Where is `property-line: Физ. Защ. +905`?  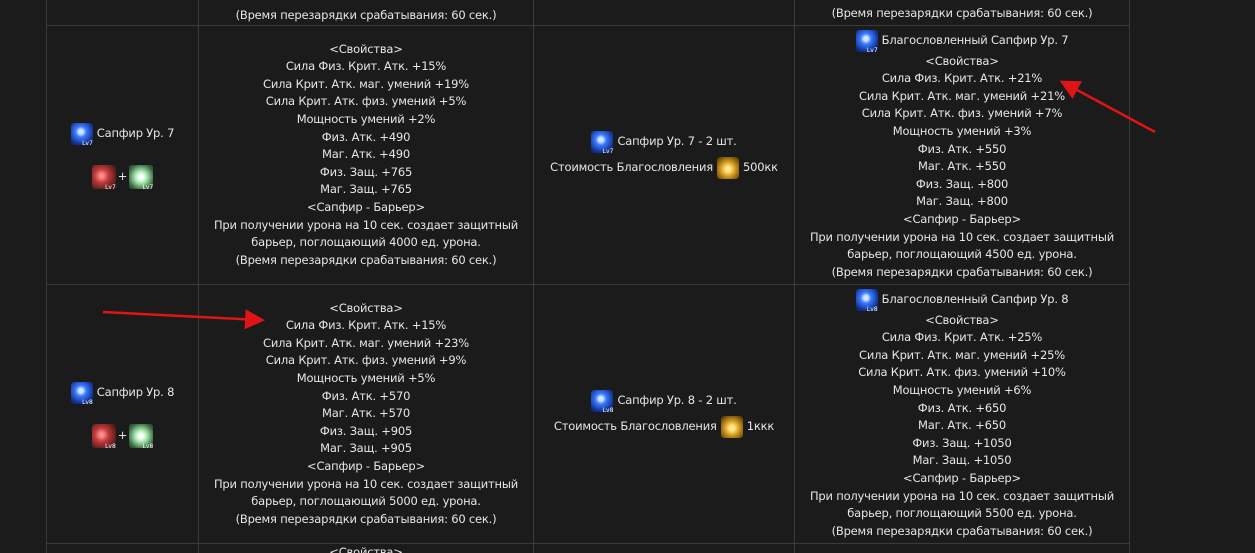 property-line: Физ. Защ. +905 is located at coordinates (366, 430).